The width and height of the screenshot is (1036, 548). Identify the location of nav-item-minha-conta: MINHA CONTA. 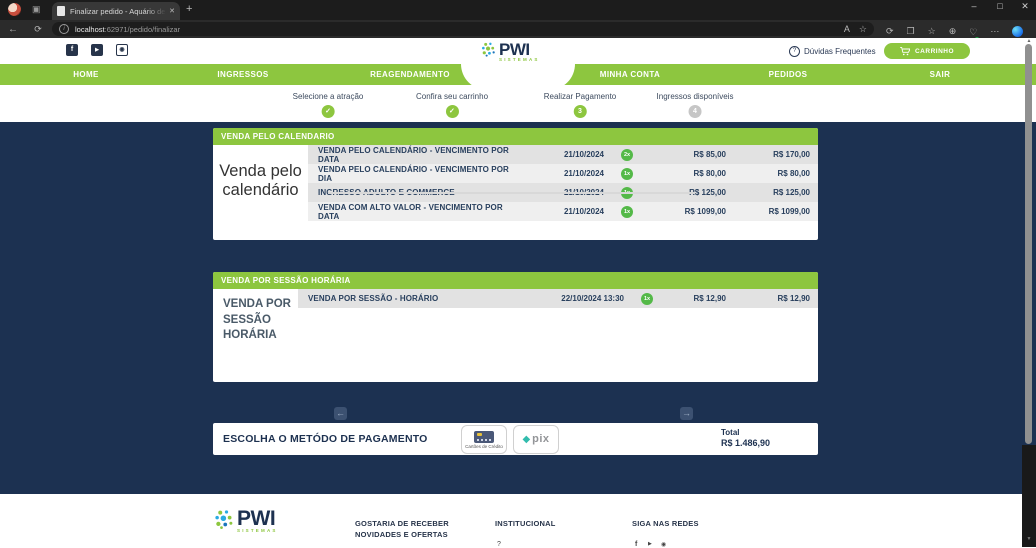
(630, 74).